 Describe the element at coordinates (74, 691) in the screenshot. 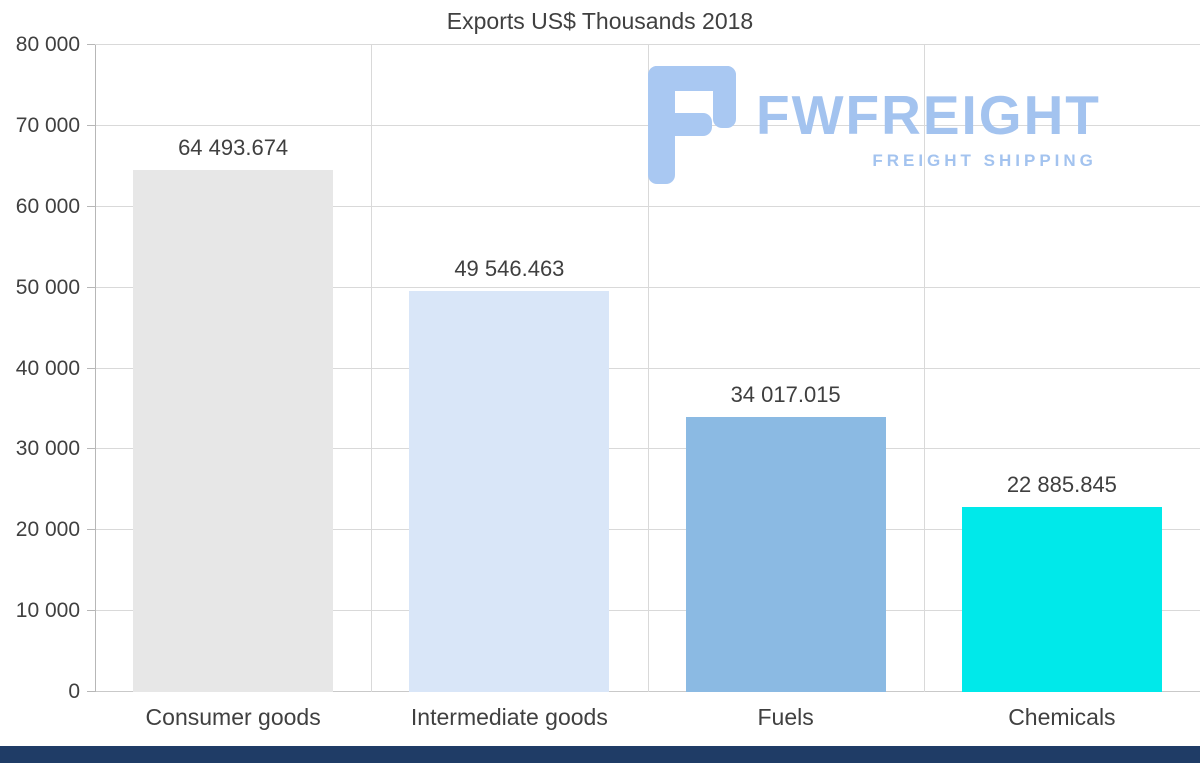

I see `y-tick-label: 0` at that location.